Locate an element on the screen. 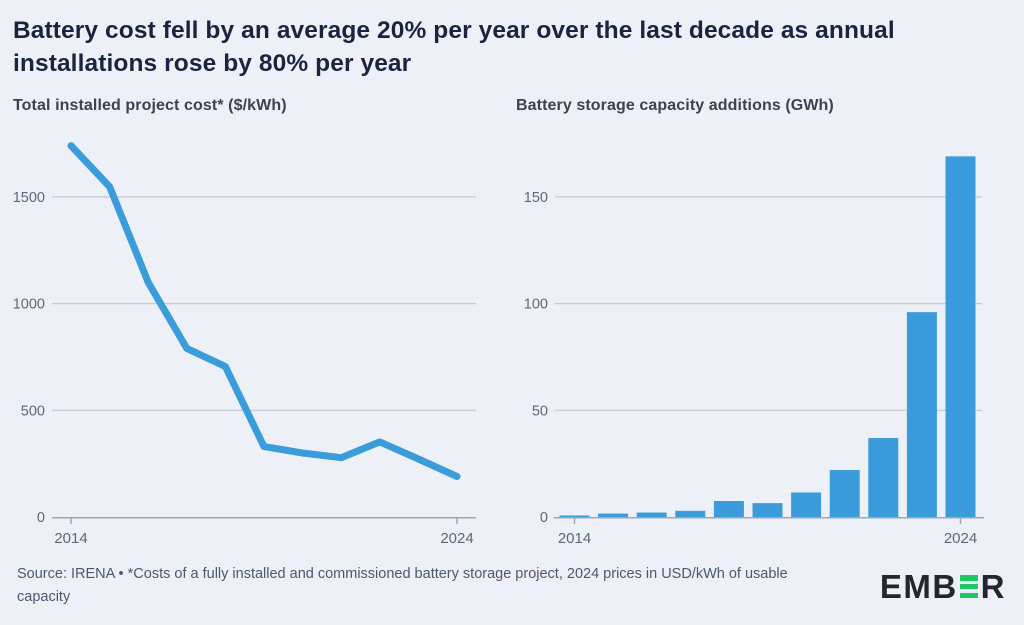 The width and height of the screenshot is (1024, 625). bar-2017 is located at coordinates (690, 514).